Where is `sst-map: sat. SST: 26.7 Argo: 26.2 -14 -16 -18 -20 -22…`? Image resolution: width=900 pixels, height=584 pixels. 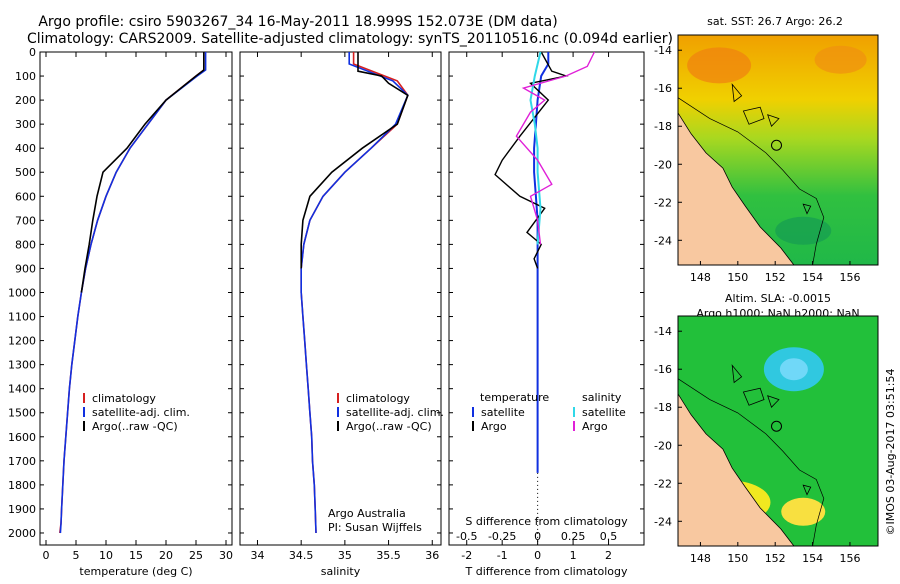 sst-map: sat. SST: 26.7 Argo: 26.2 -14 -16 -18 -20 -22… is located at coordinates (766, 149).